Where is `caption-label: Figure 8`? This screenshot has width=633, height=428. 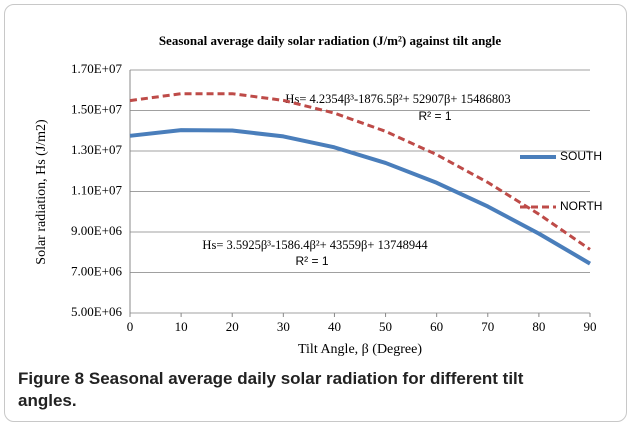
caption-label: Figure 8 is located at coordinates (51, 378).